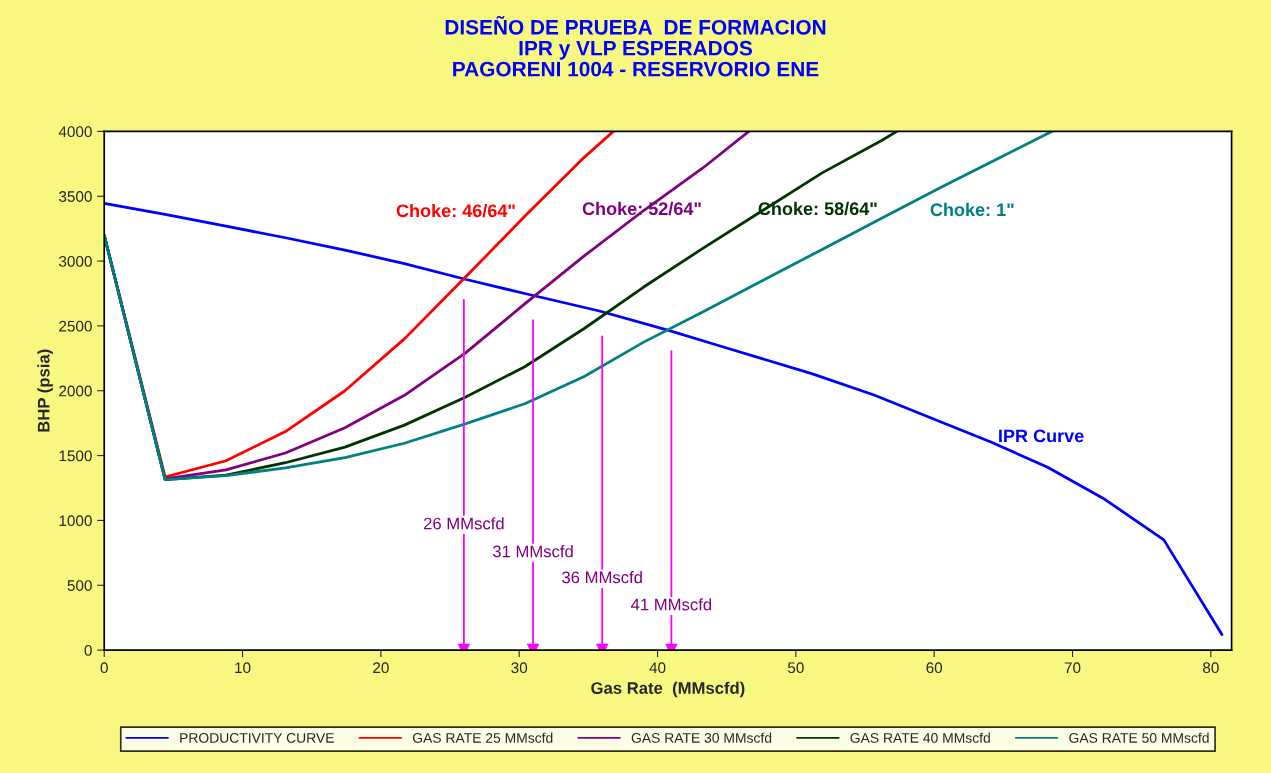 This screenshot has width=1271, height=773. I want to click on legend-label: GAS RATE 50 MMscfd, so click(1139, 737).